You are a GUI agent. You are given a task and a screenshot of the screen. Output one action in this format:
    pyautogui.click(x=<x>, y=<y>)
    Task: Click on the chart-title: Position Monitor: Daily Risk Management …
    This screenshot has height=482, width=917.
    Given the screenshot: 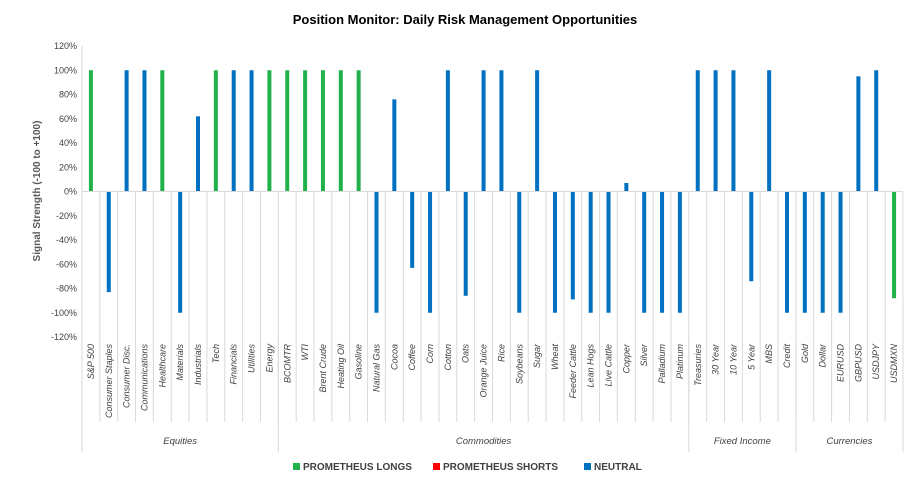 What is the action you would take?
    pyautogui.click(x=465, y=19)
    